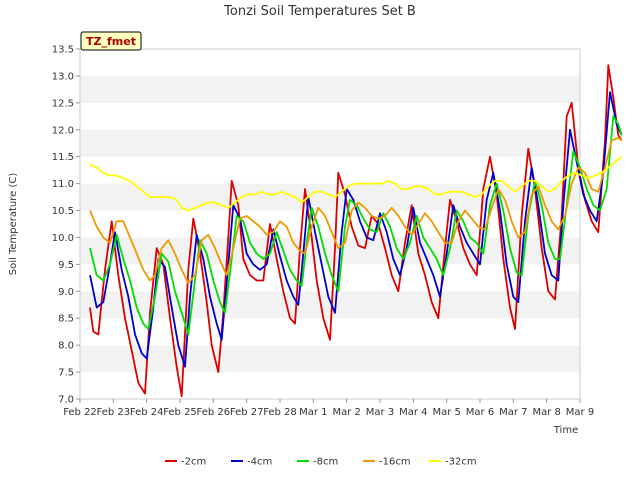 This screenshot has height=480, width=640. What do you see at coordinates (461, 462) in the screenshot?
I see `legend-label: -32cm` at bounding box center [461, 462].